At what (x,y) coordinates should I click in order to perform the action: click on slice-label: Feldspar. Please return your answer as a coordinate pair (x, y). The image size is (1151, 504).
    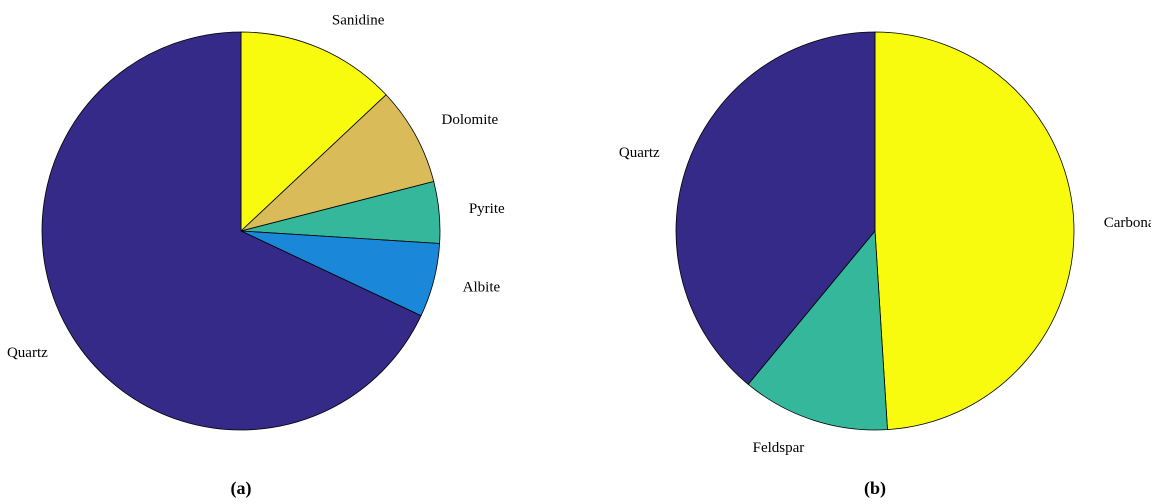
    Looking at the image, I should click on (779, 448).